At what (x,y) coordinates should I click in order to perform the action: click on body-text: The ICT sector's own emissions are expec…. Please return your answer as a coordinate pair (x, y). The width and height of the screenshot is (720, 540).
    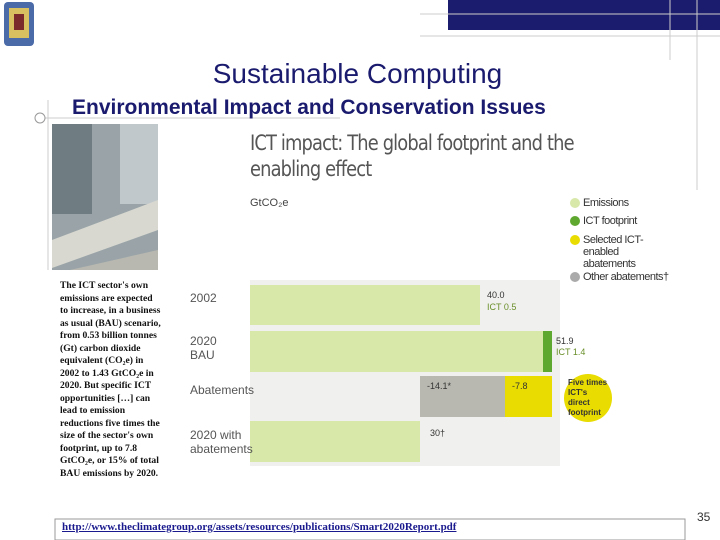
    Looking at the image, I should click on (110, 379).